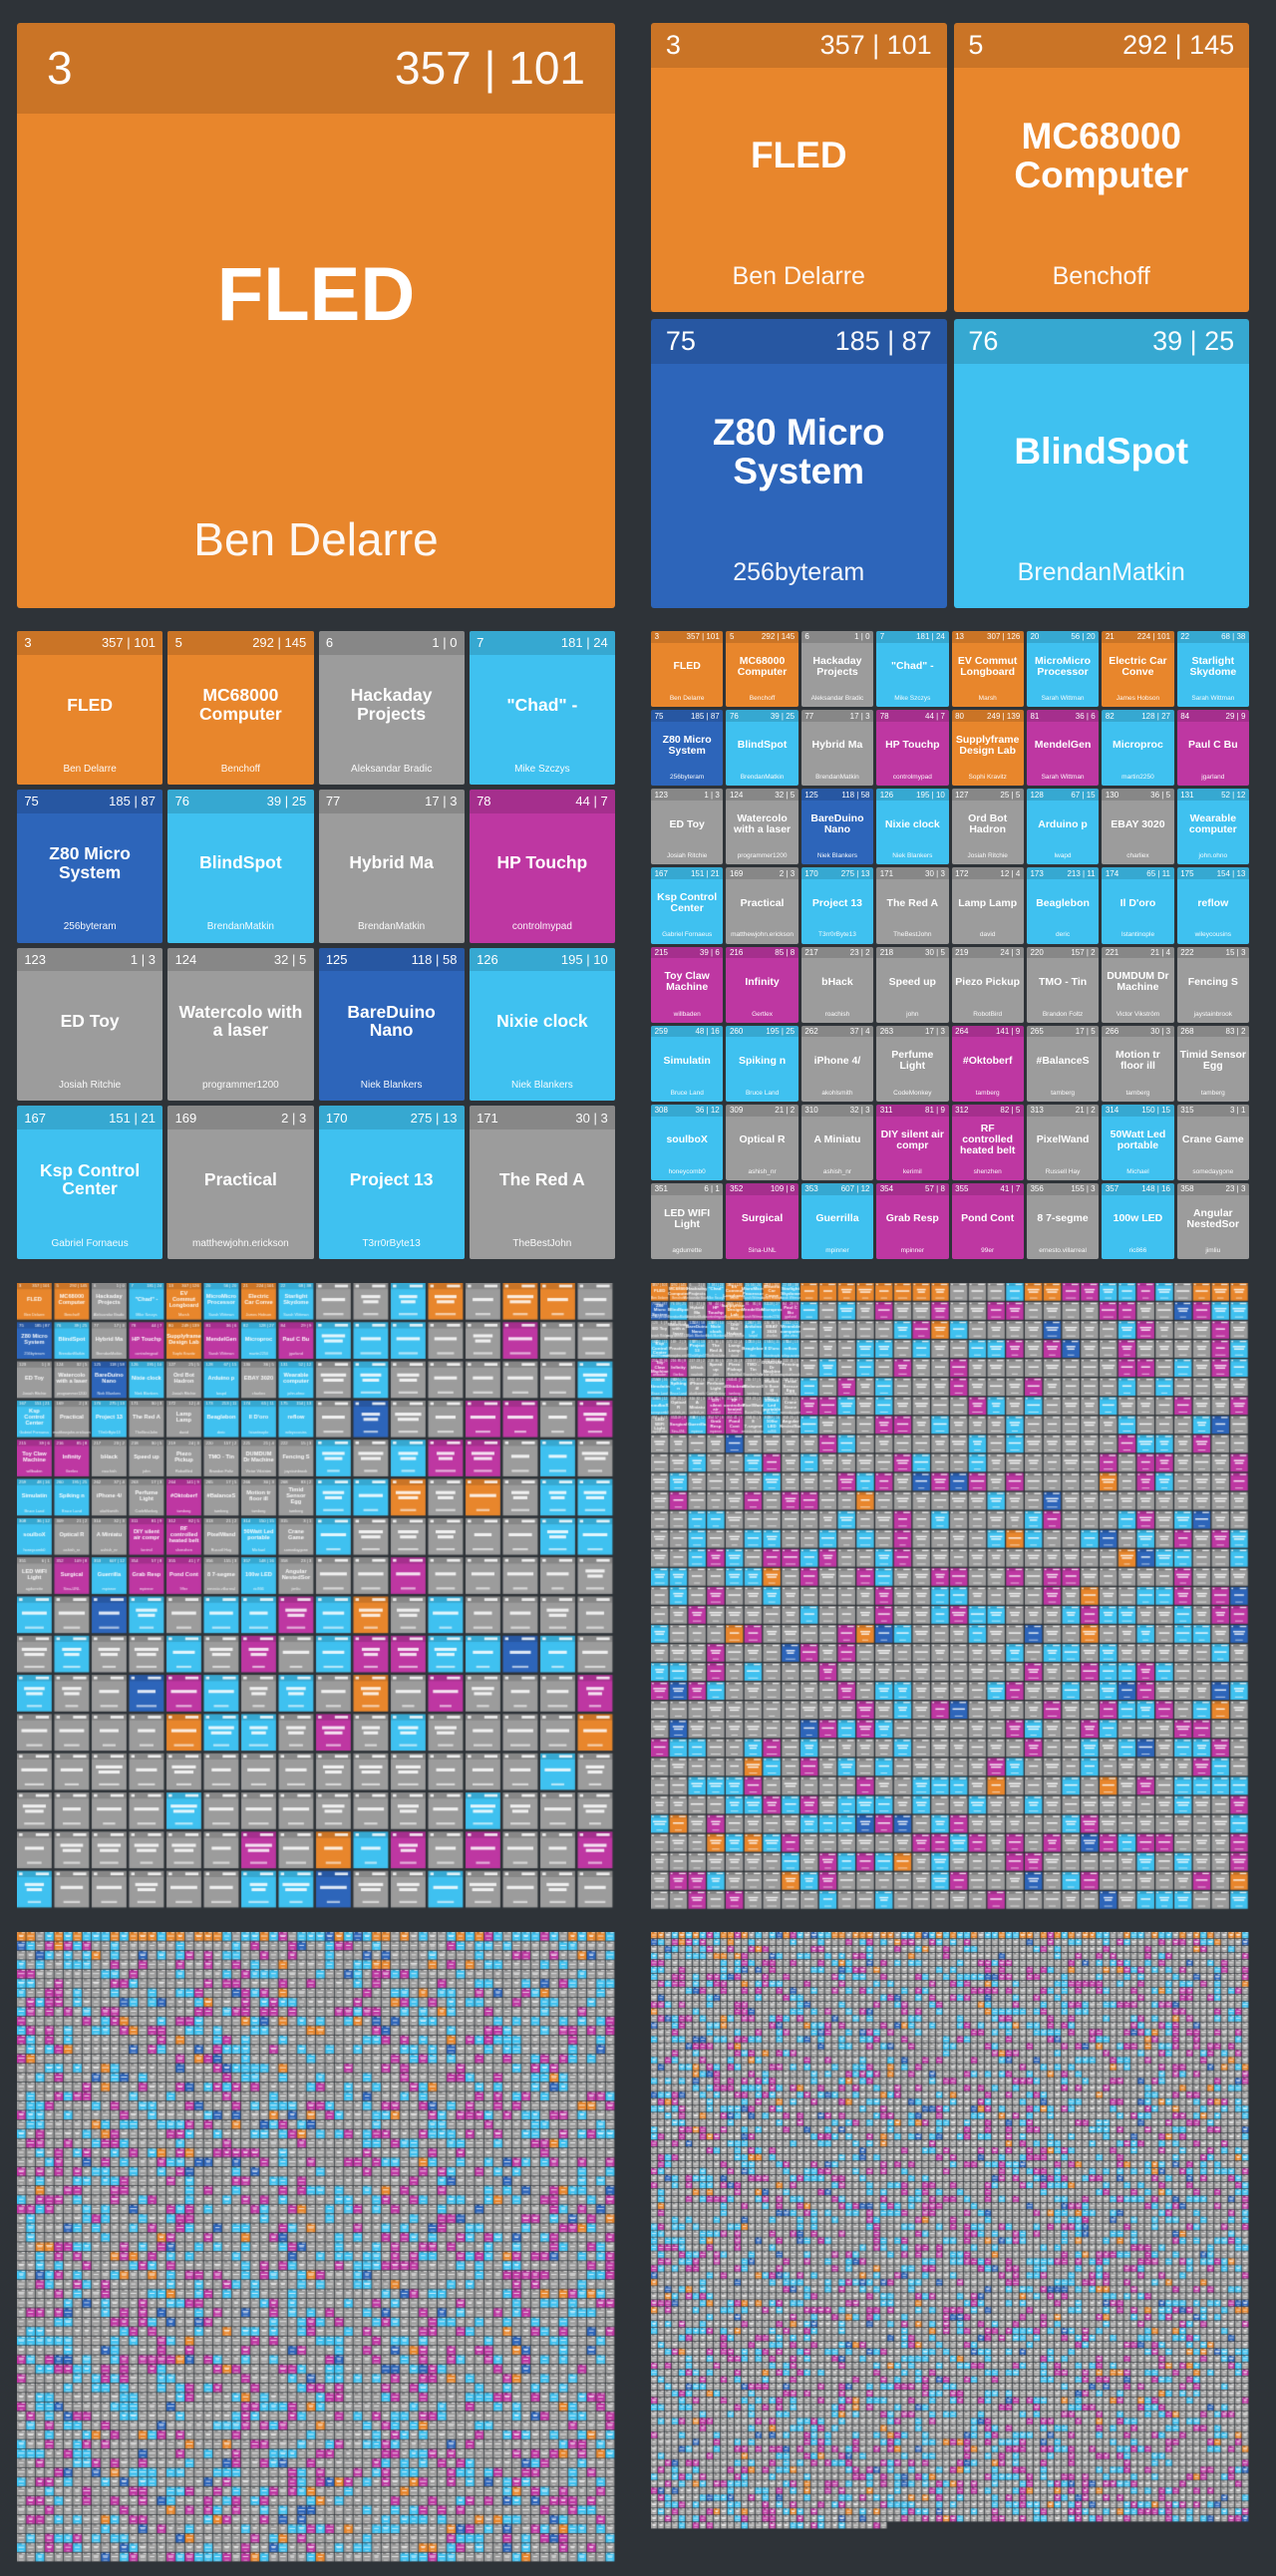 Image resolution: width=1276 pixels, height=2576 pixels. I want to click on project-card: 174 65 | 11 Il D'oro Istantinople, so click(1138, 905).